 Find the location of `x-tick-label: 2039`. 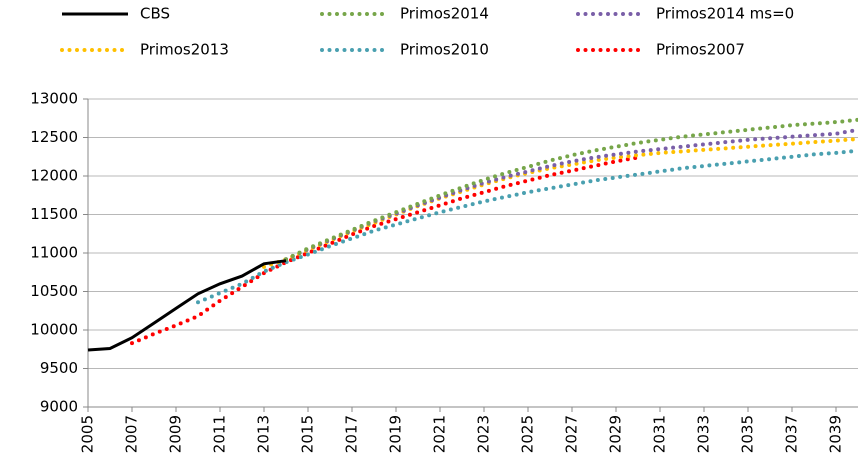

x-tick-label: 2039 is located at coordinates (836, 434).